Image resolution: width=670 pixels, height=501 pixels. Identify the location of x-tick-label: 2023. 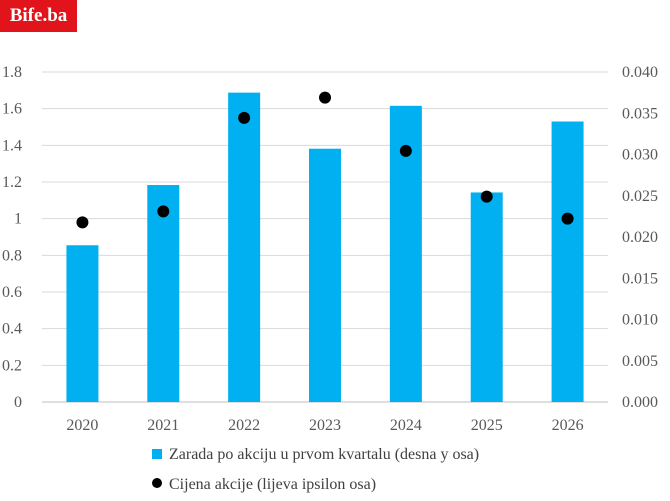
(325, 425).